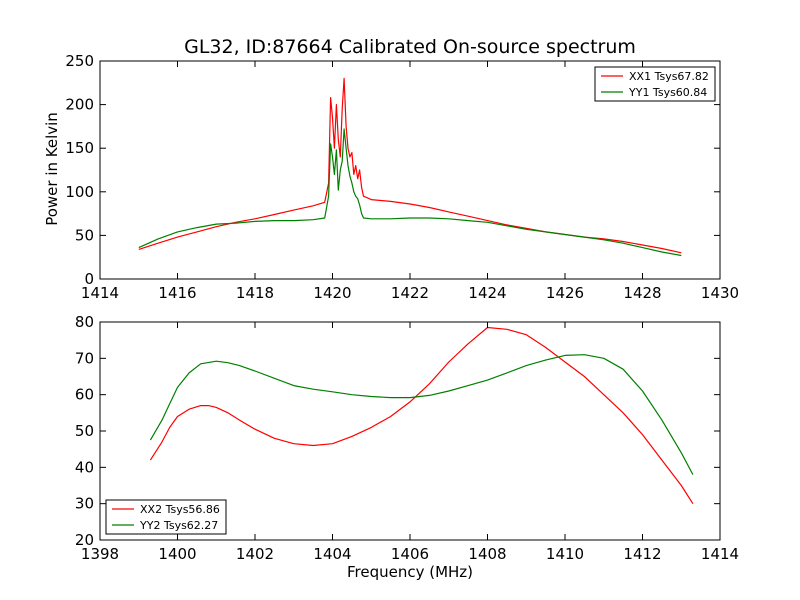 This screenshot has height=600, width=800. Describe the element at coordinates (642, 554) in the screenshot. I see `bottom-x-tick-label: 1412` at that location.